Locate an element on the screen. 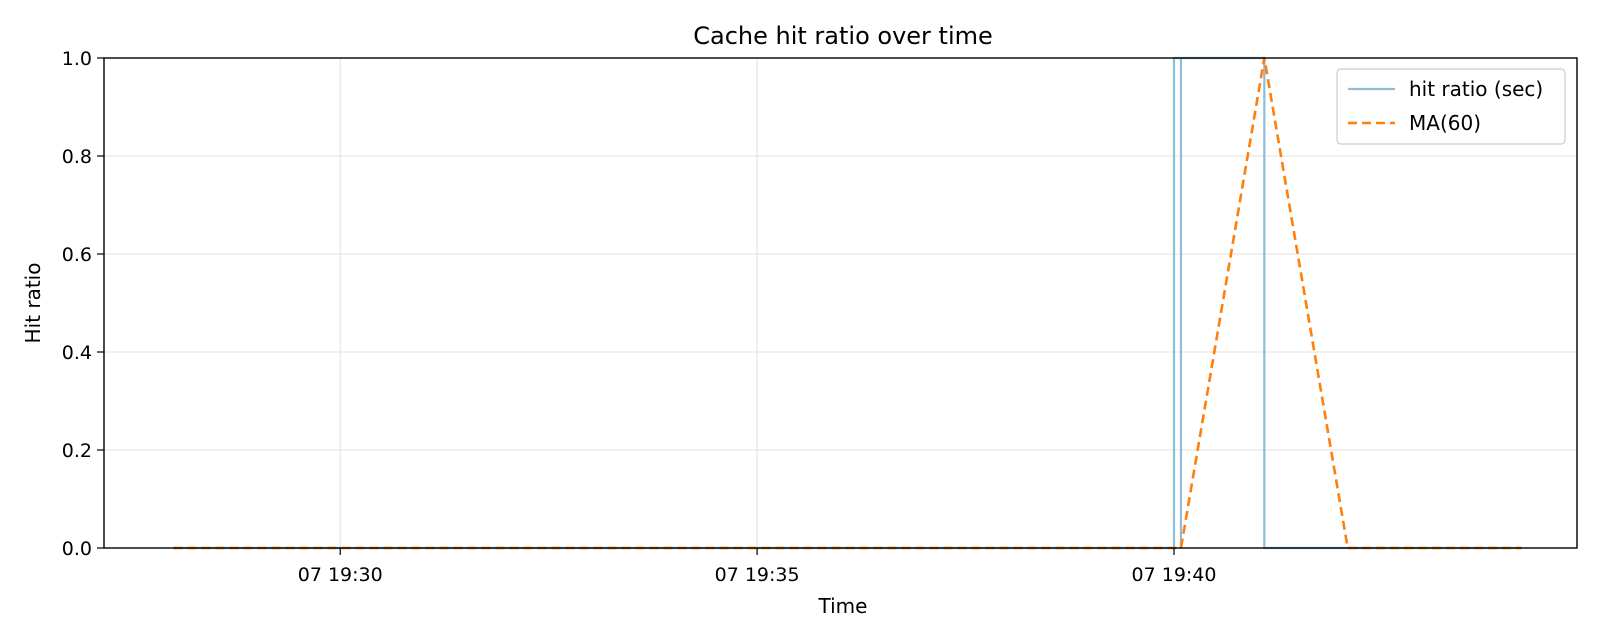 The image size is (1600, 640). x-axis-label: Time is located at coordinates (843, 606).